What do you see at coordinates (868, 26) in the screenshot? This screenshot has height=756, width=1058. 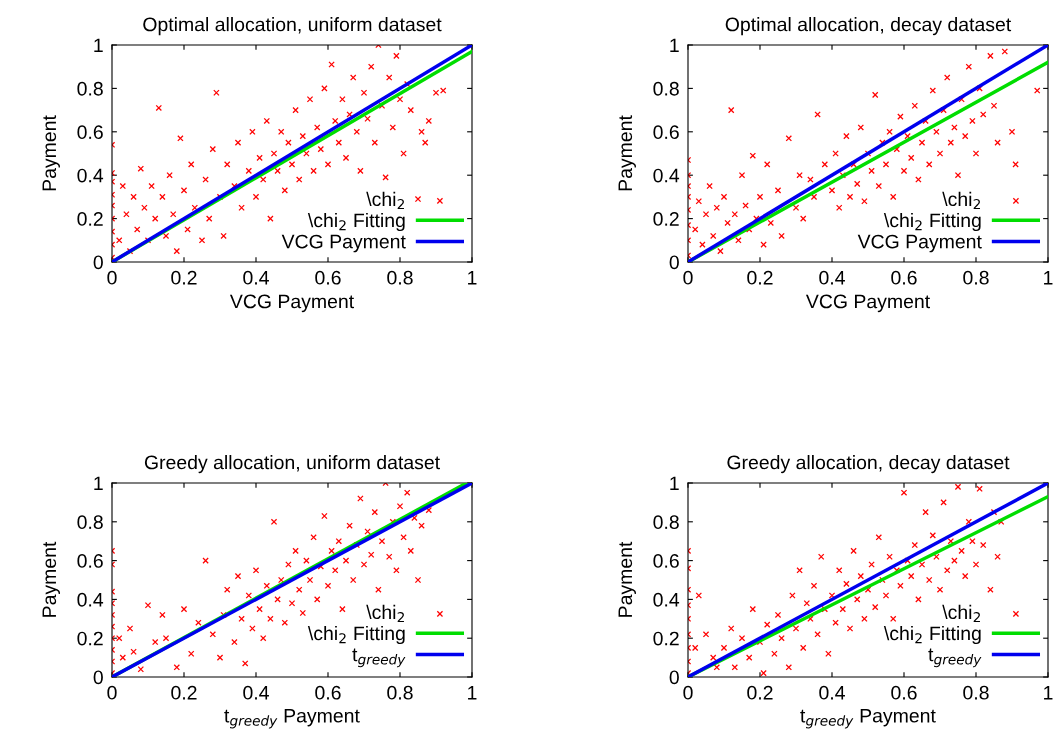 I see `chart-title: Optimal allocation, decay dataset` at bounding box center [868, 26].